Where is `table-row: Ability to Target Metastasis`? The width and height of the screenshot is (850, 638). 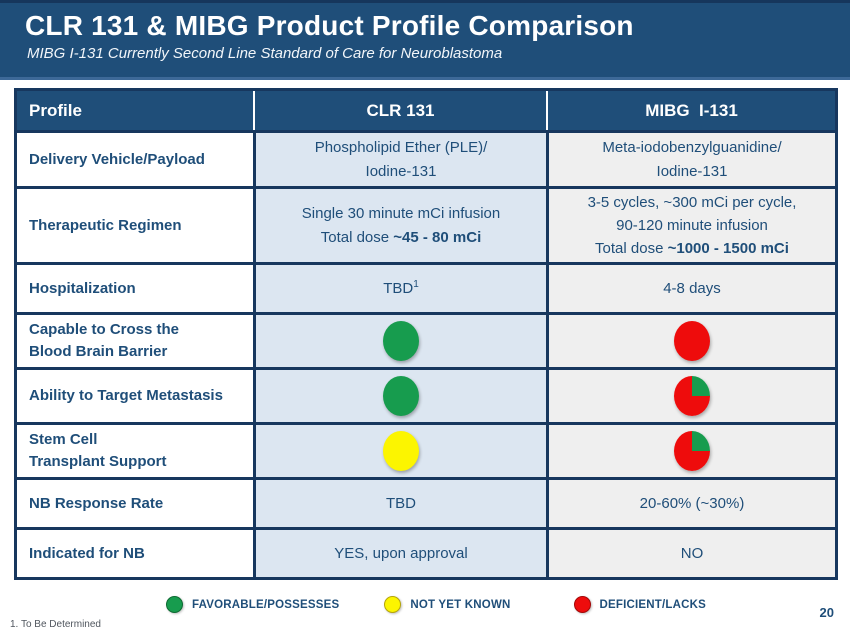
table-row: Ability to Target Metastasis is located at coordinates (426, 394).